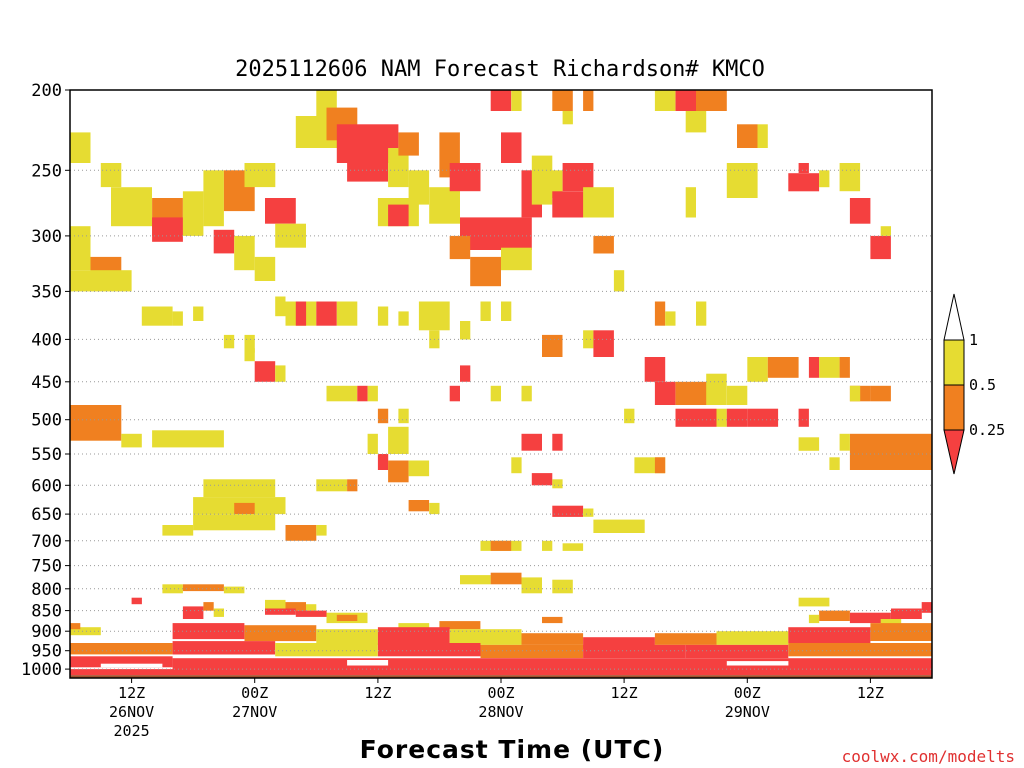 The width and height of the screenshot is (1024, 768). Describe the element at coordinates (377, 693) in the screenshot. I see `x-tick-label-2-0: 12Z` at that location.